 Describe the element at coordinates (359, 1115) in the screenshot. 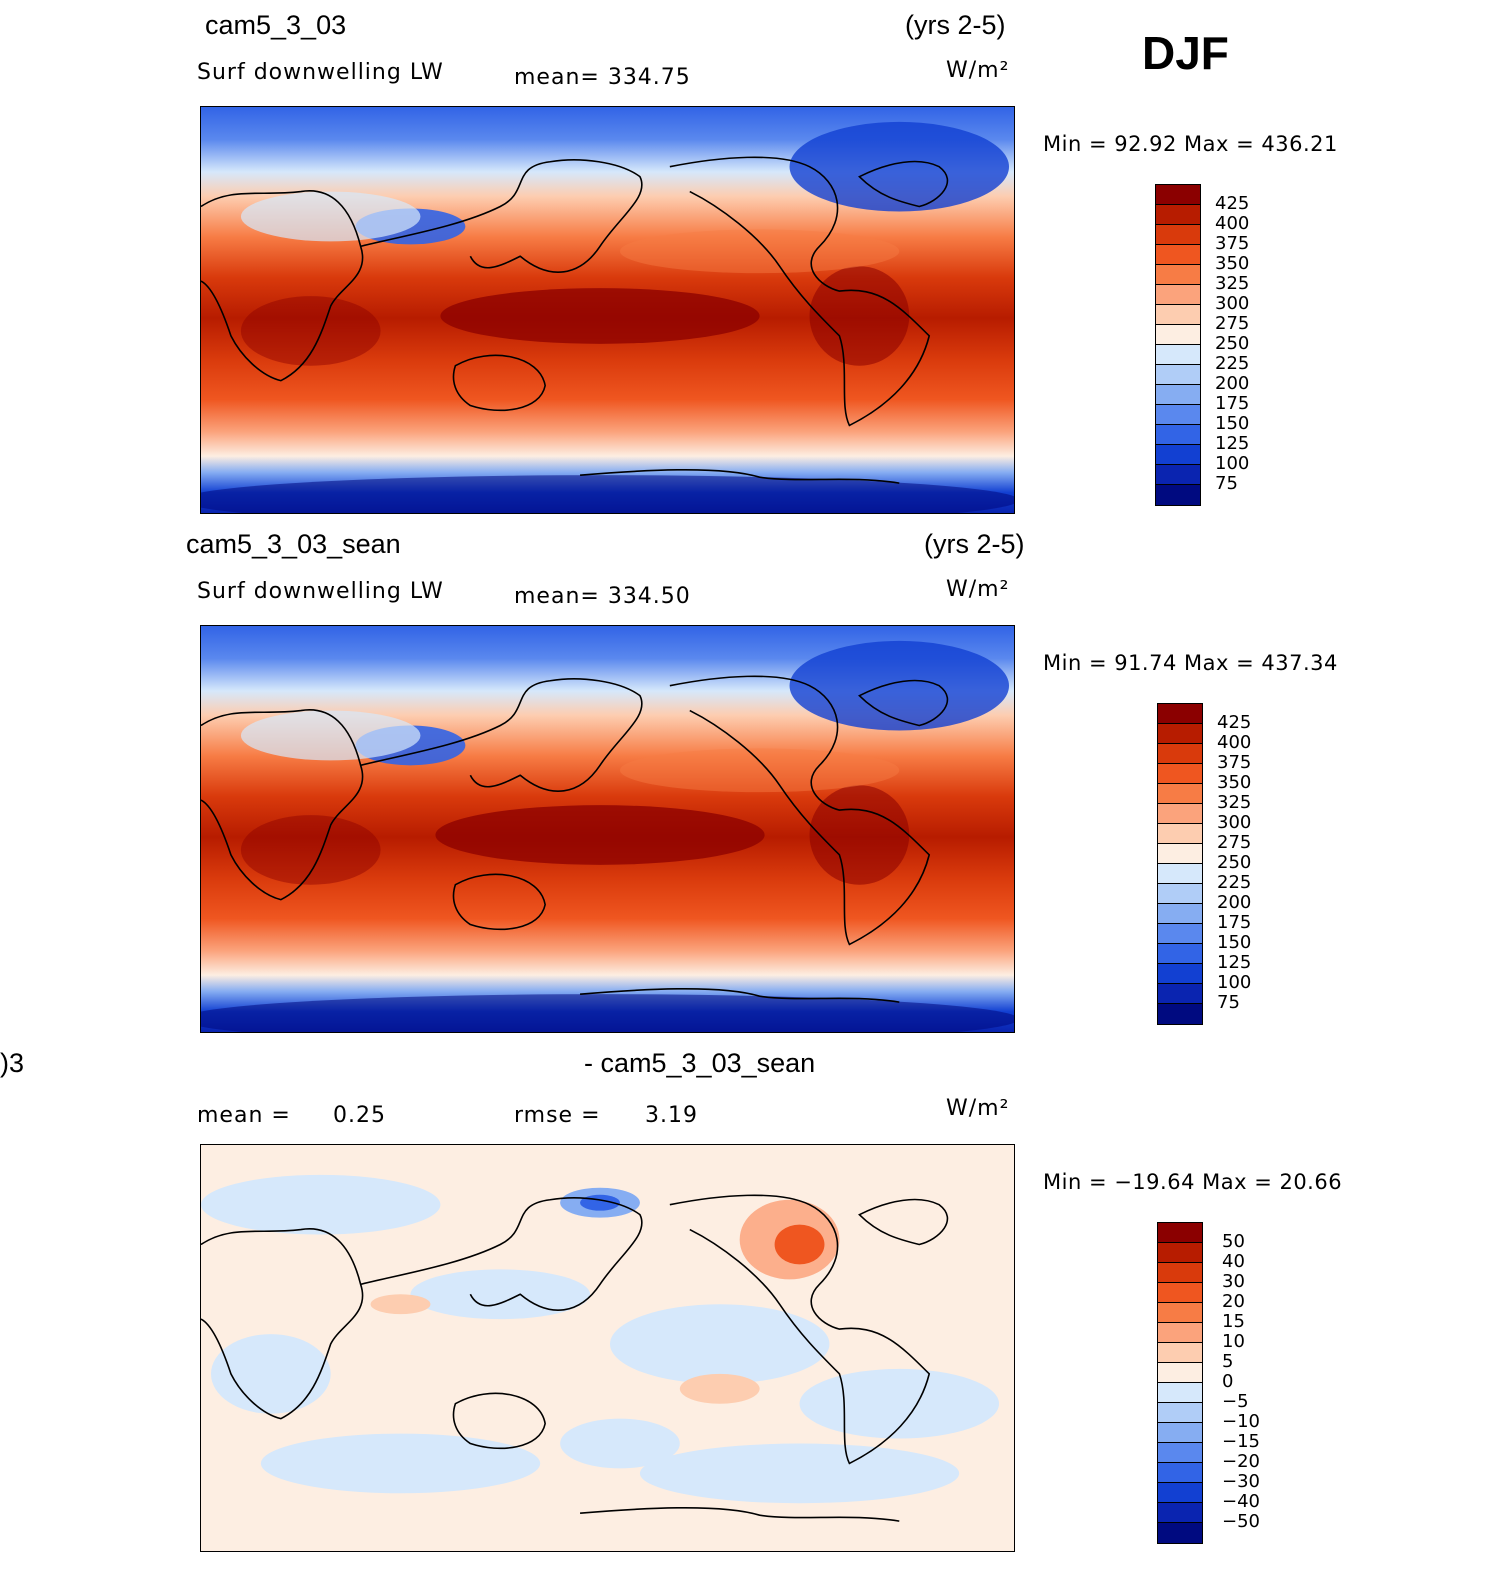

I see `panel3-mean-value: 0.25` at that location.